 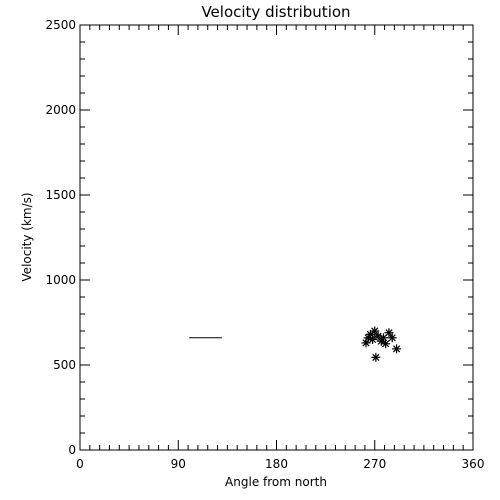 What do you see at coordinates (473, 464) in the screenshot?
I see `x-tick-label: 360` at bounding box center [473, 464].